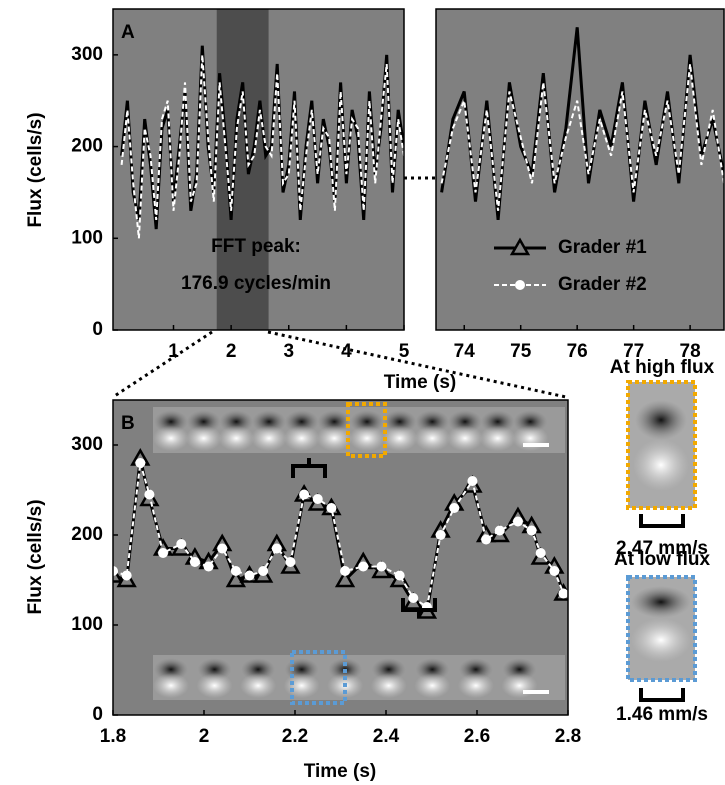 The width and height of the screenshot is (725, 785). Describe the element at coordinates (35, 169) in the screenshot. I see `y-axis-label: Flux (cells/s)` at that location.